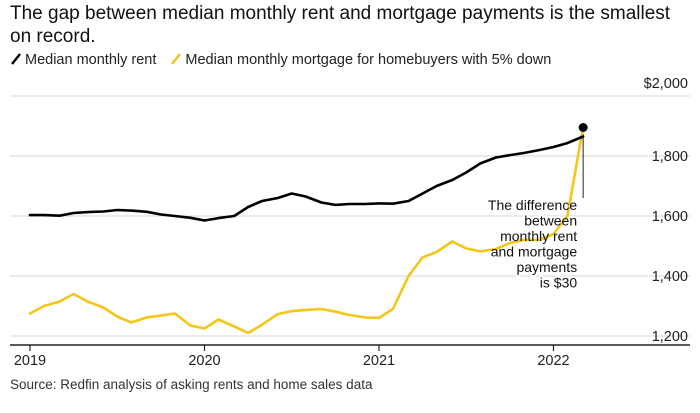  What do you see at coordinates (91, 60) in the screenshot?
I see `legend-label-rent: Median monthly rent` at bounding box center [91, 60].